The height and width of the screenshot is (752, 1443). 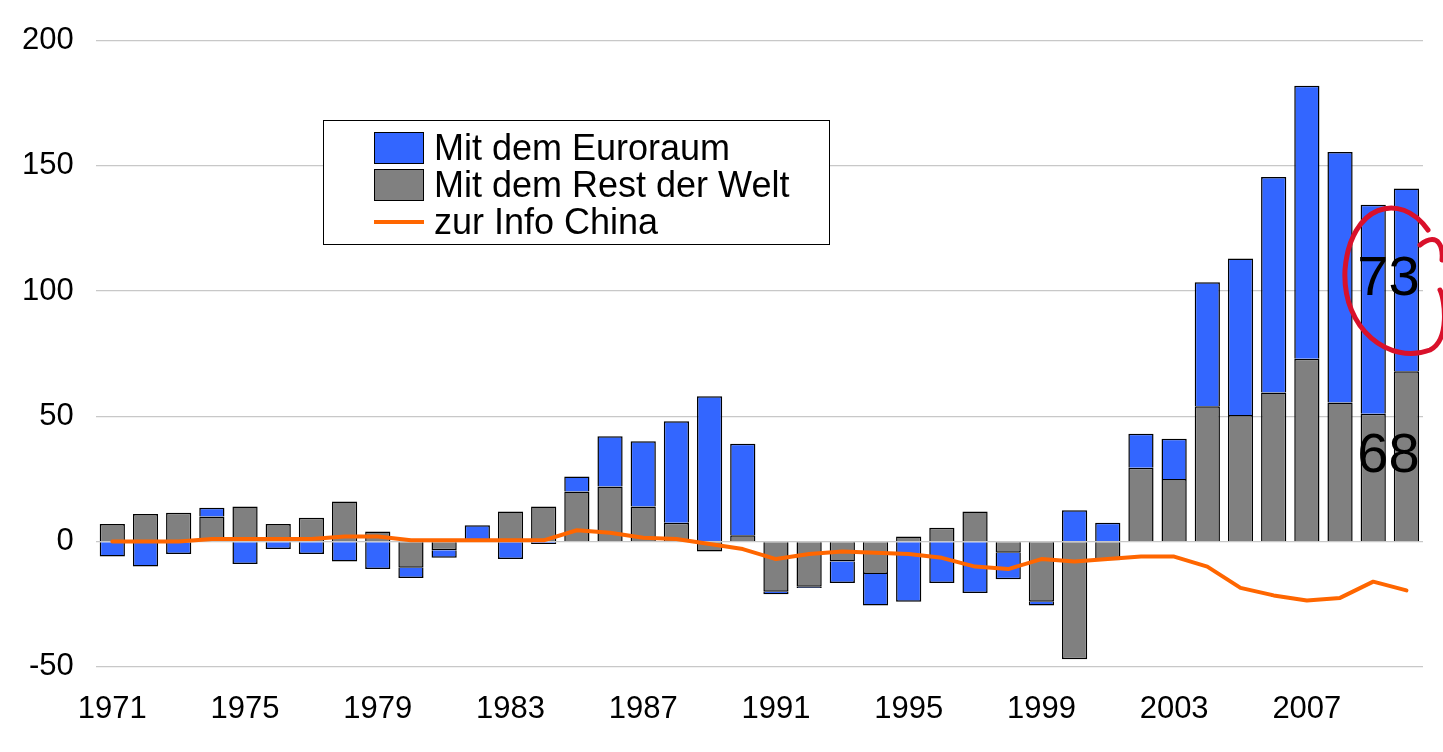 What do you see at coordinates (56, 414) in the screenshot?
I see `y-tick-label: 50` at bounding box center [56, 414].